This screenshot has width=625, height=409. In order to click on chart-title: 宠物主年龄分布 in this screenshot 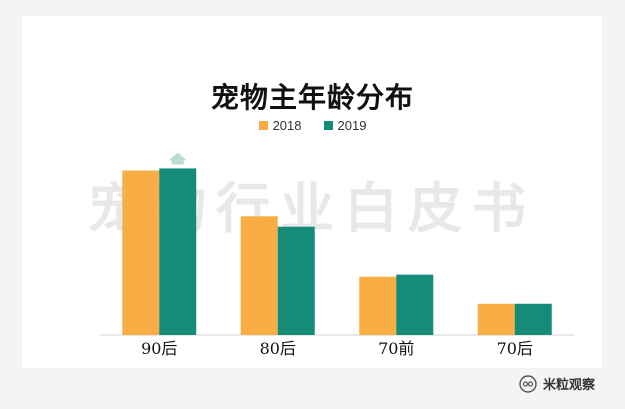, I will do `click(312, 97)`.